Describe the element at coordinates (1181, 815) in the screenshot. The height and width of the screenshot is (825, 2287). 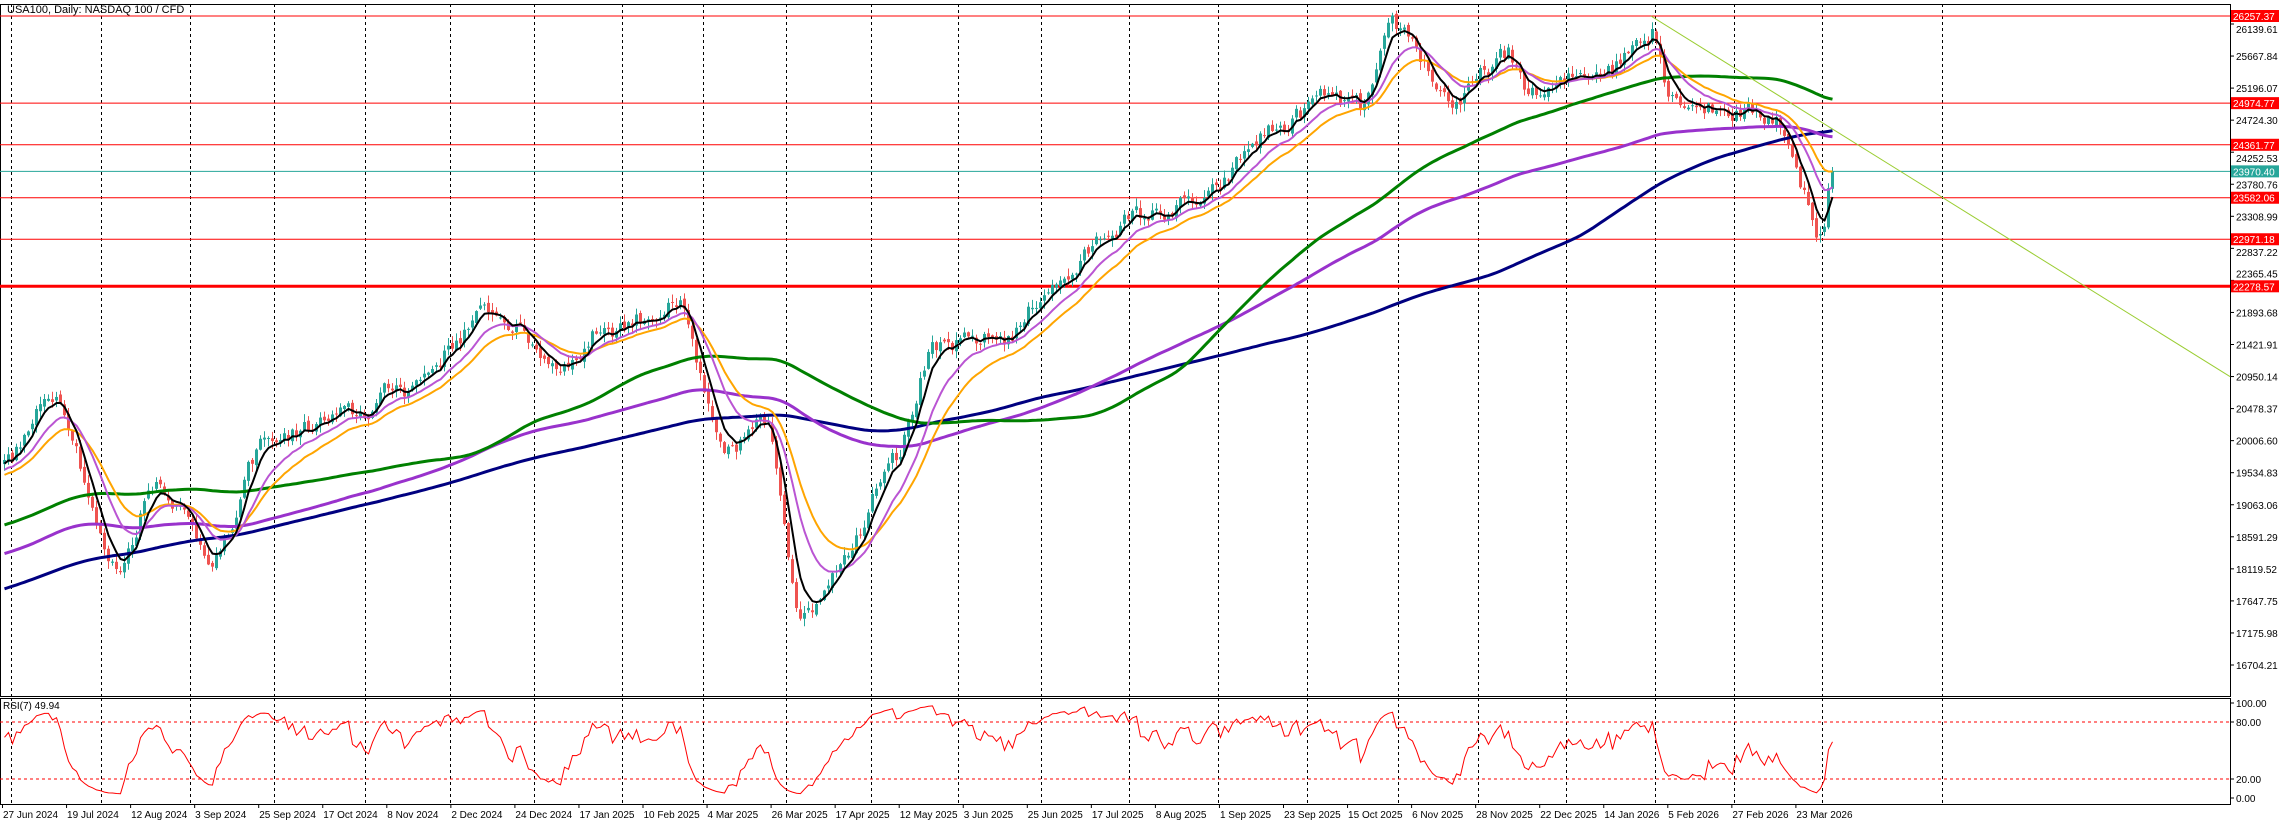
I see `date-axis-label: 8 Aug 2025` at that location.